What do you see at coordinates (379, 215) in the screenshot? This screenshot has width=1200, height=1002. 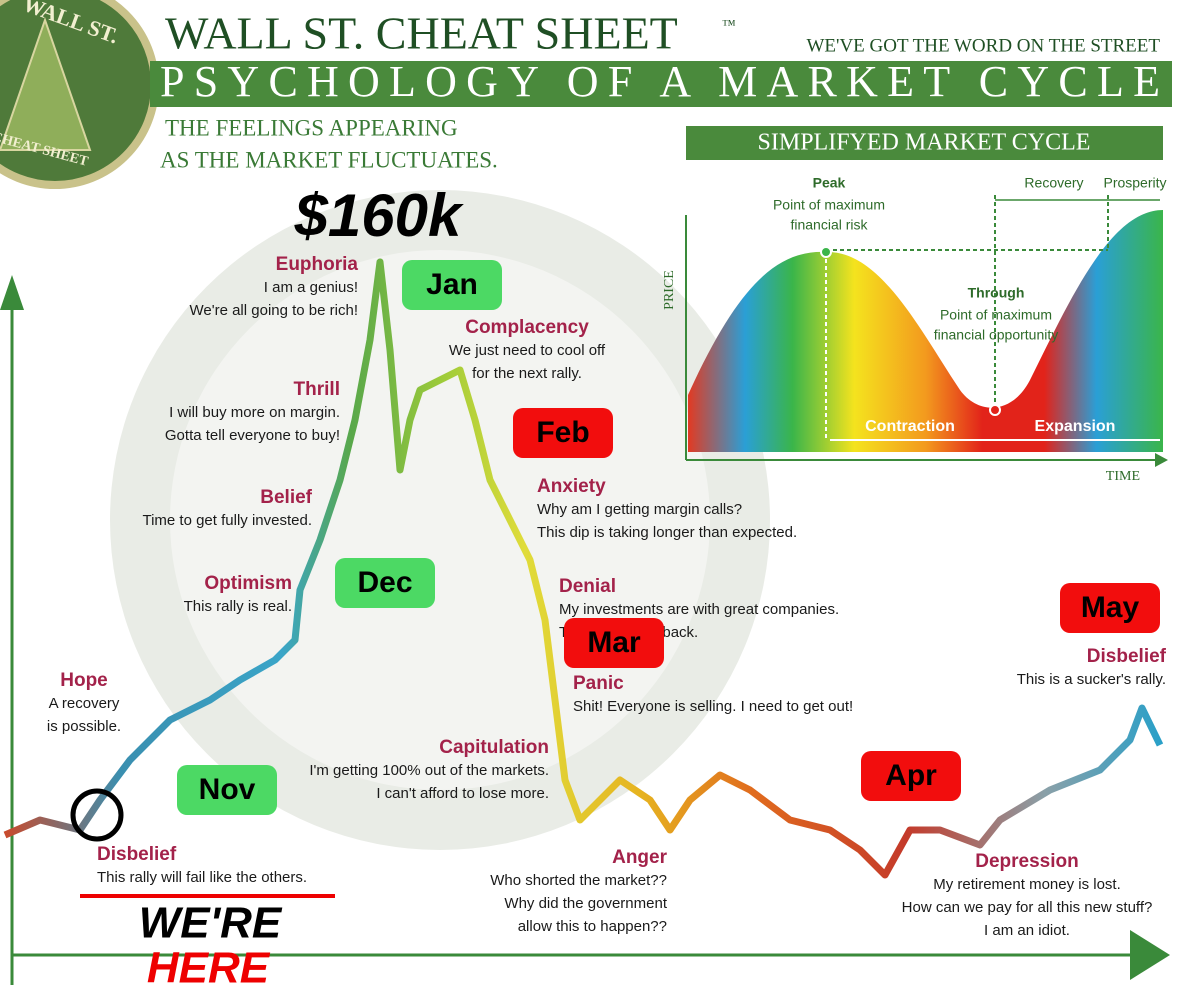 I see `price: $160k` at bounding box center [379, 215].